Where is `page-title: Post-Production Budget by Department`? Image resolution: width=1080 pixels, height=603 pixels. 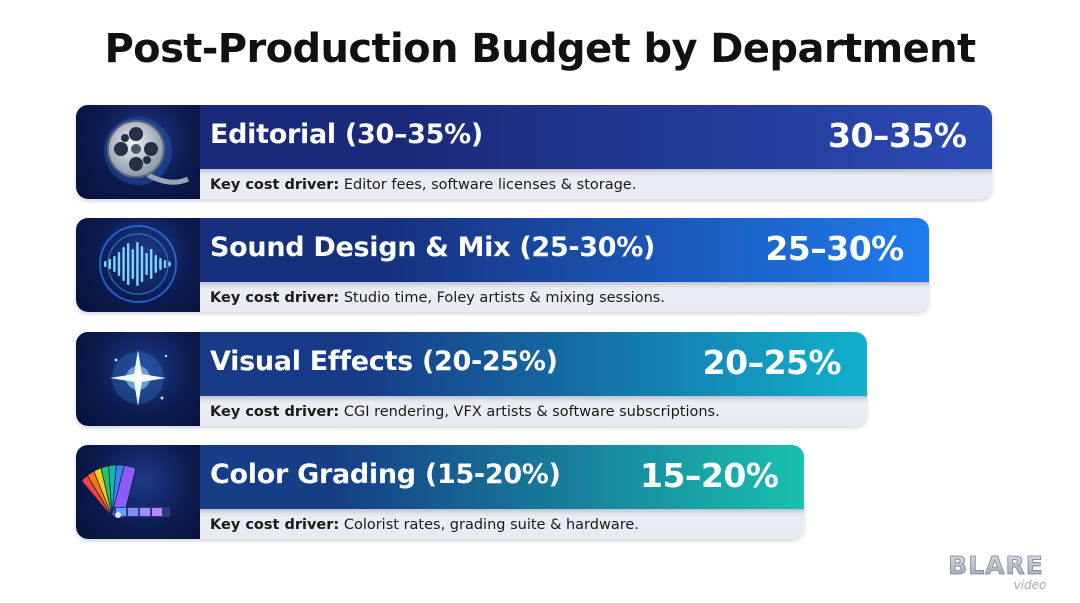
page-title: Post-Production Budget by Department is located at coordinates (540, 49).